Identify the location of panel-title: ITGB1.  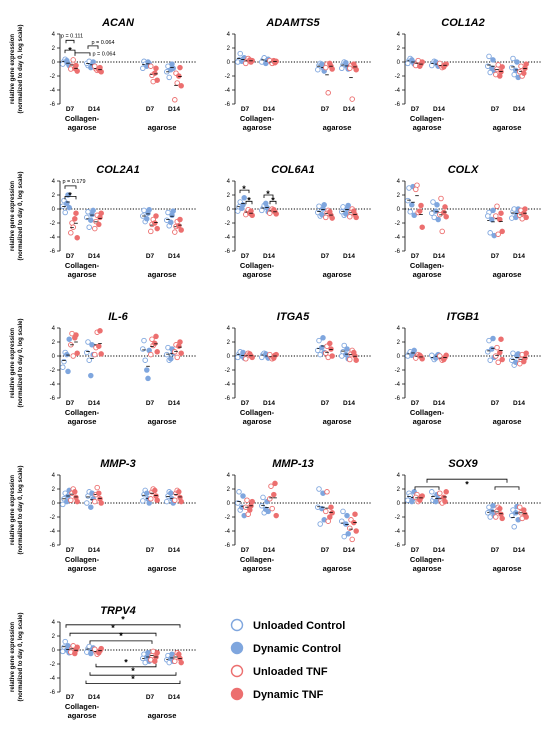
(463, 317).